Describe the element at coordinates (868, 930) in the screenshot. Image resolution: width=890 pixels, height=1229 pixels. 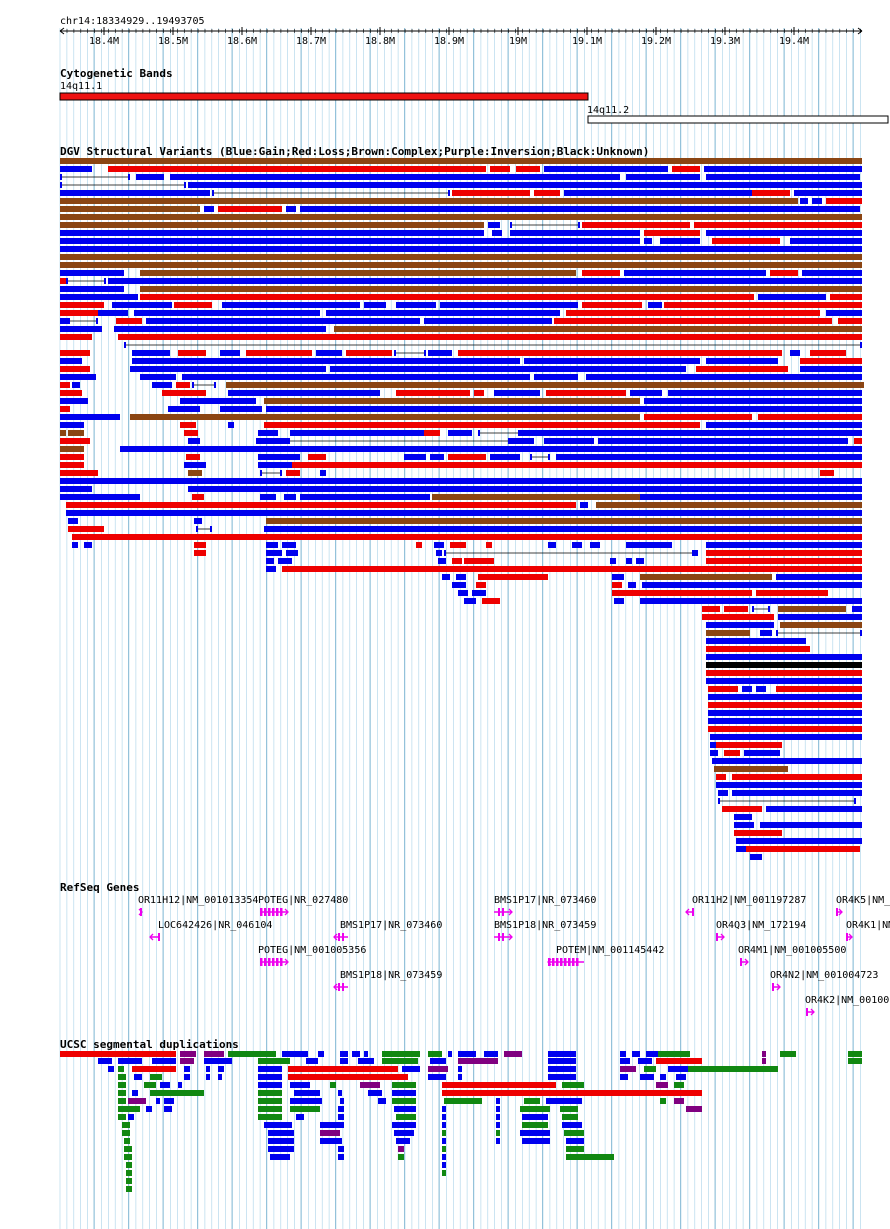
I see `refseq-gene: OR4K1|NM` at that location.